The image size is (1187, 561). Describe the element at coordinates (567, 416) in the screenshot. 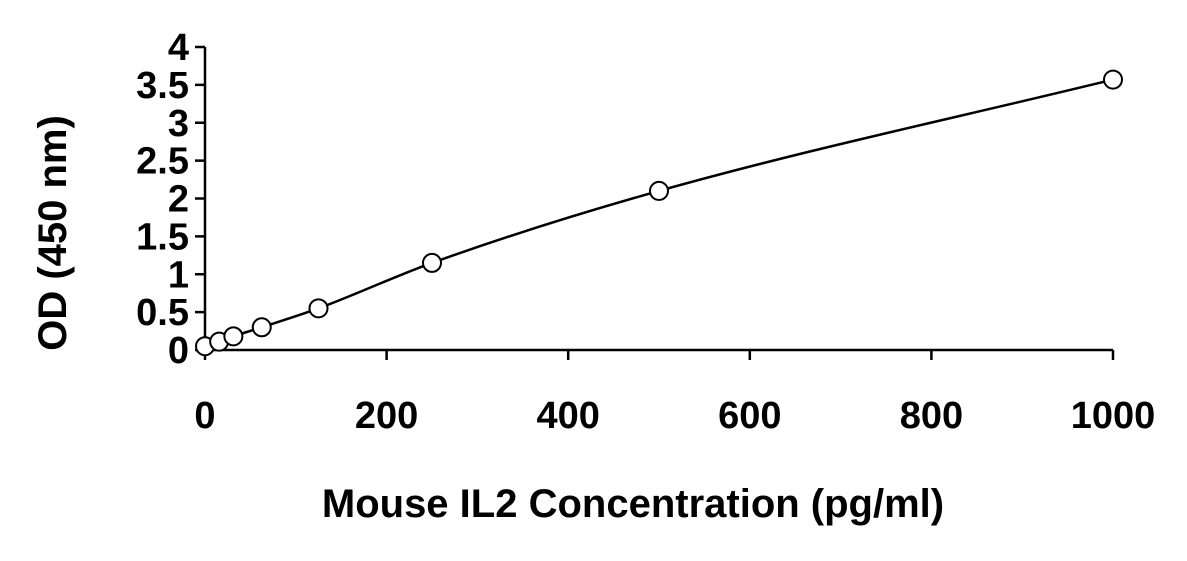

I see `x-tick-label: 400` at that location.